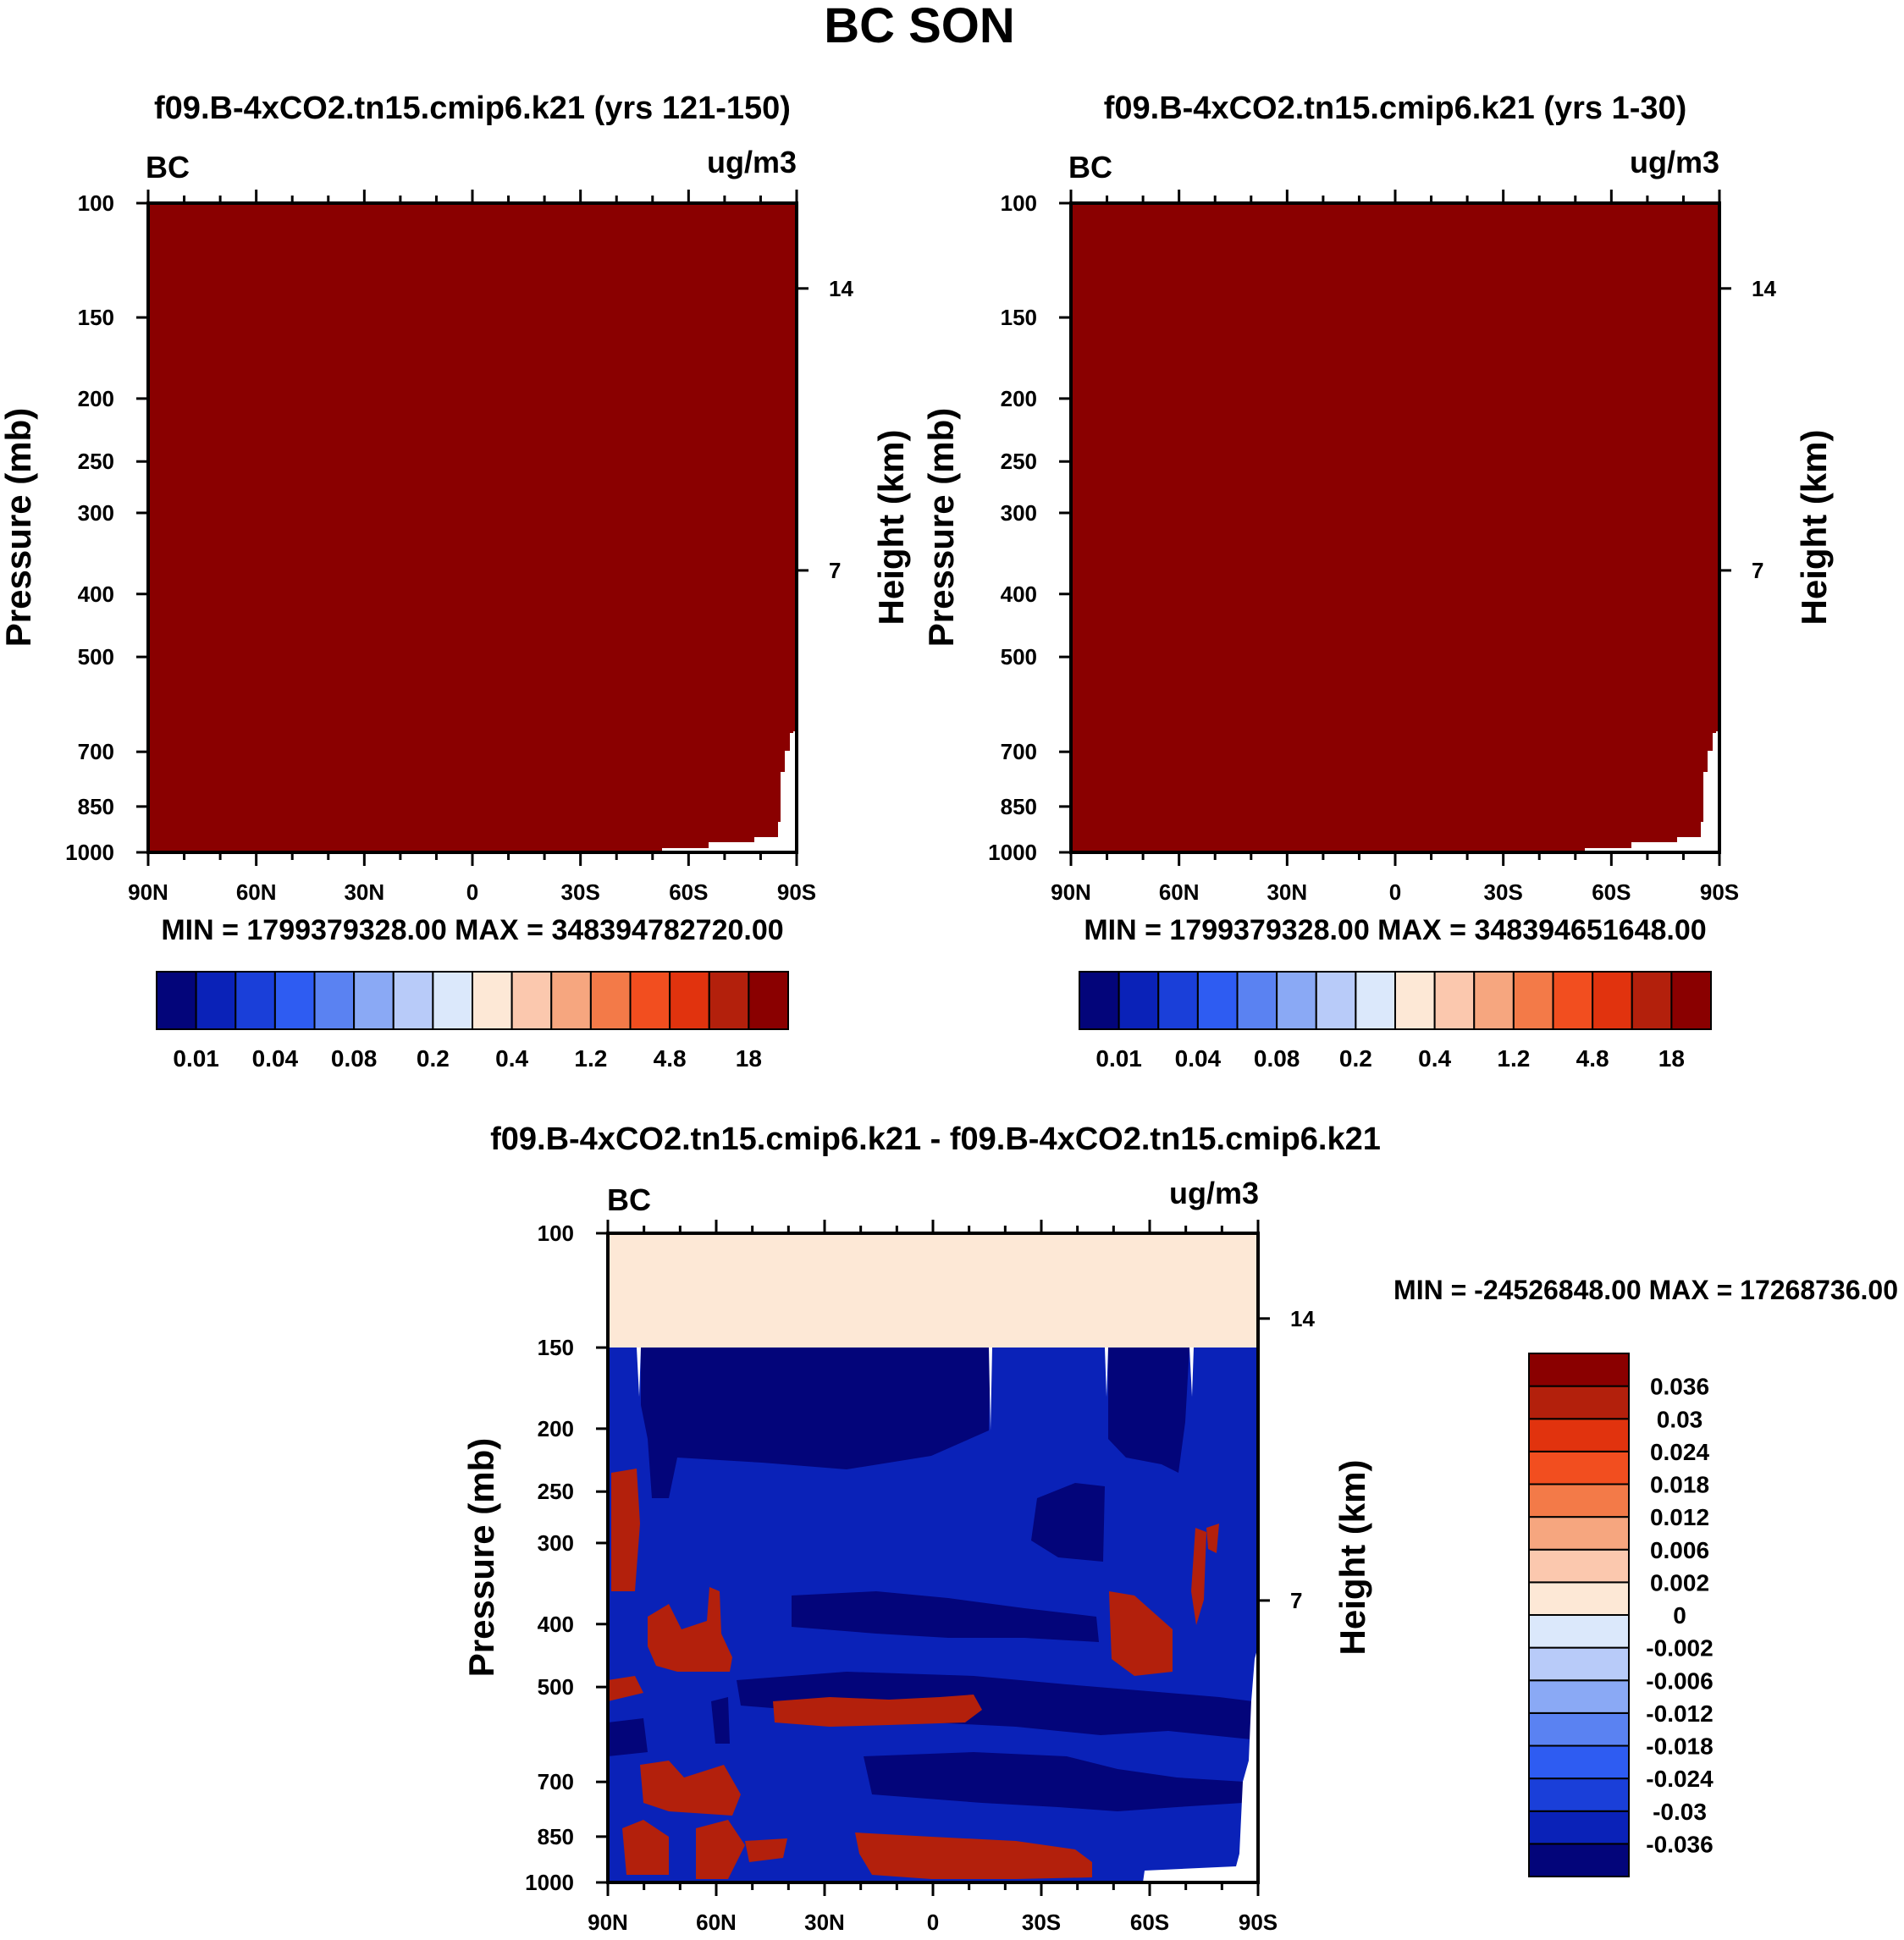  I want to click on pressure-tick-label: 100, so click(556, 1233).